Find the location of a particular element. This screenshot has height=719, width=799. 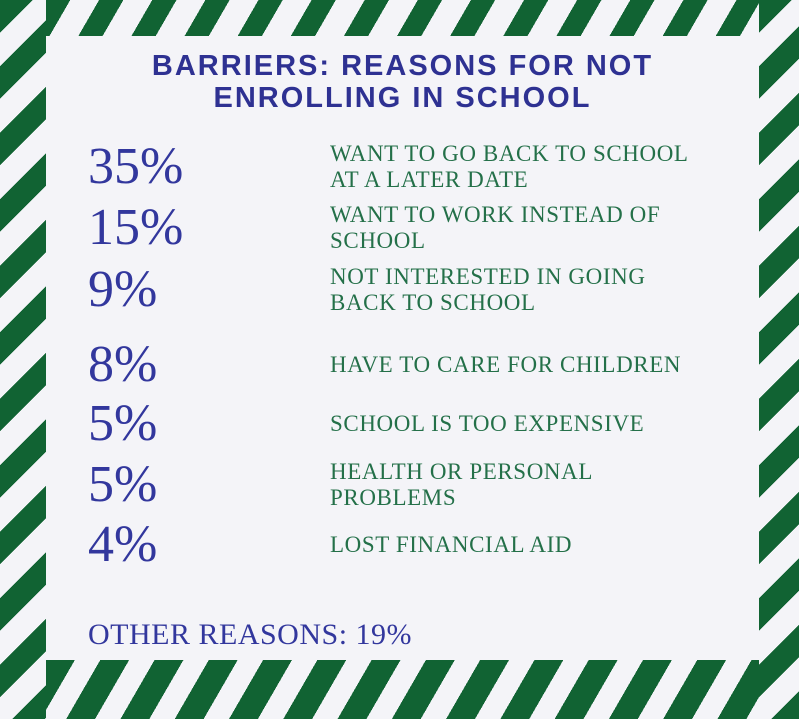

stat-label-line: NOT INTERESTED IN GOING is located at coordinates (488, 276).